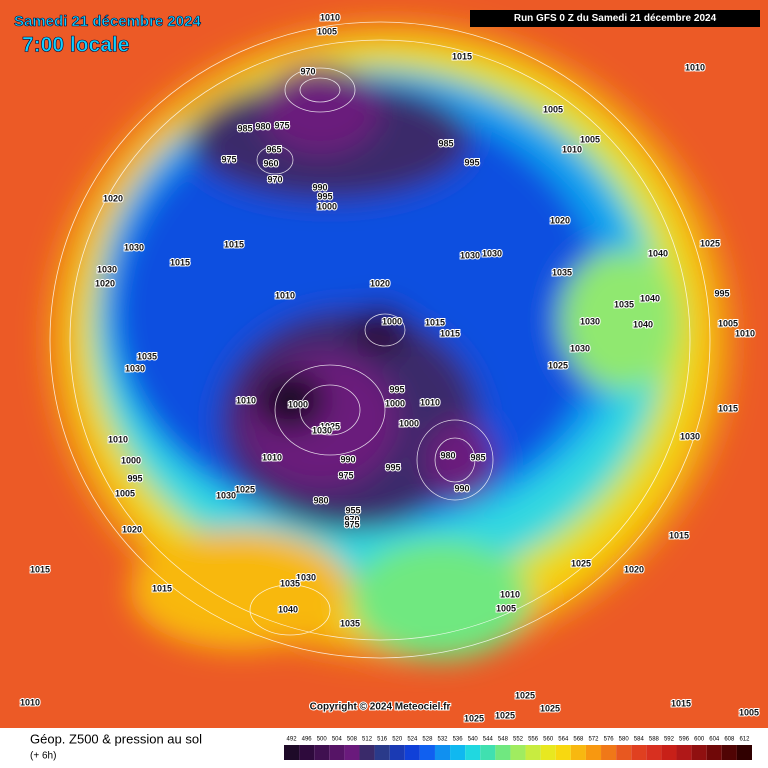  Describe the element at coordinates (367, 740) in the screenshot. I see `colorbar-label: 512` at that location.